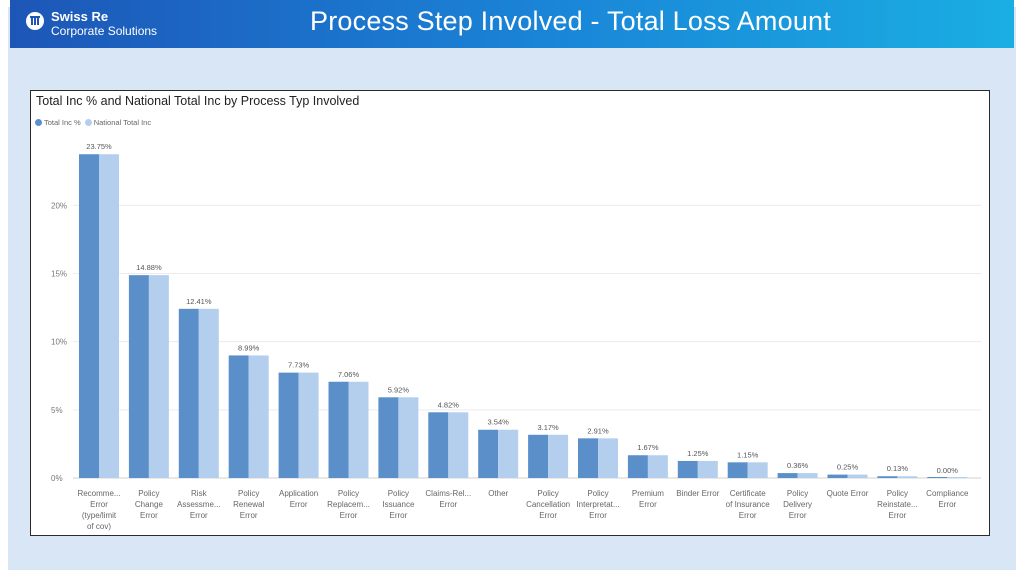 This screenshot has width=1024, height=576. I want to click on data-label: 1.67%, so click(648, 447).